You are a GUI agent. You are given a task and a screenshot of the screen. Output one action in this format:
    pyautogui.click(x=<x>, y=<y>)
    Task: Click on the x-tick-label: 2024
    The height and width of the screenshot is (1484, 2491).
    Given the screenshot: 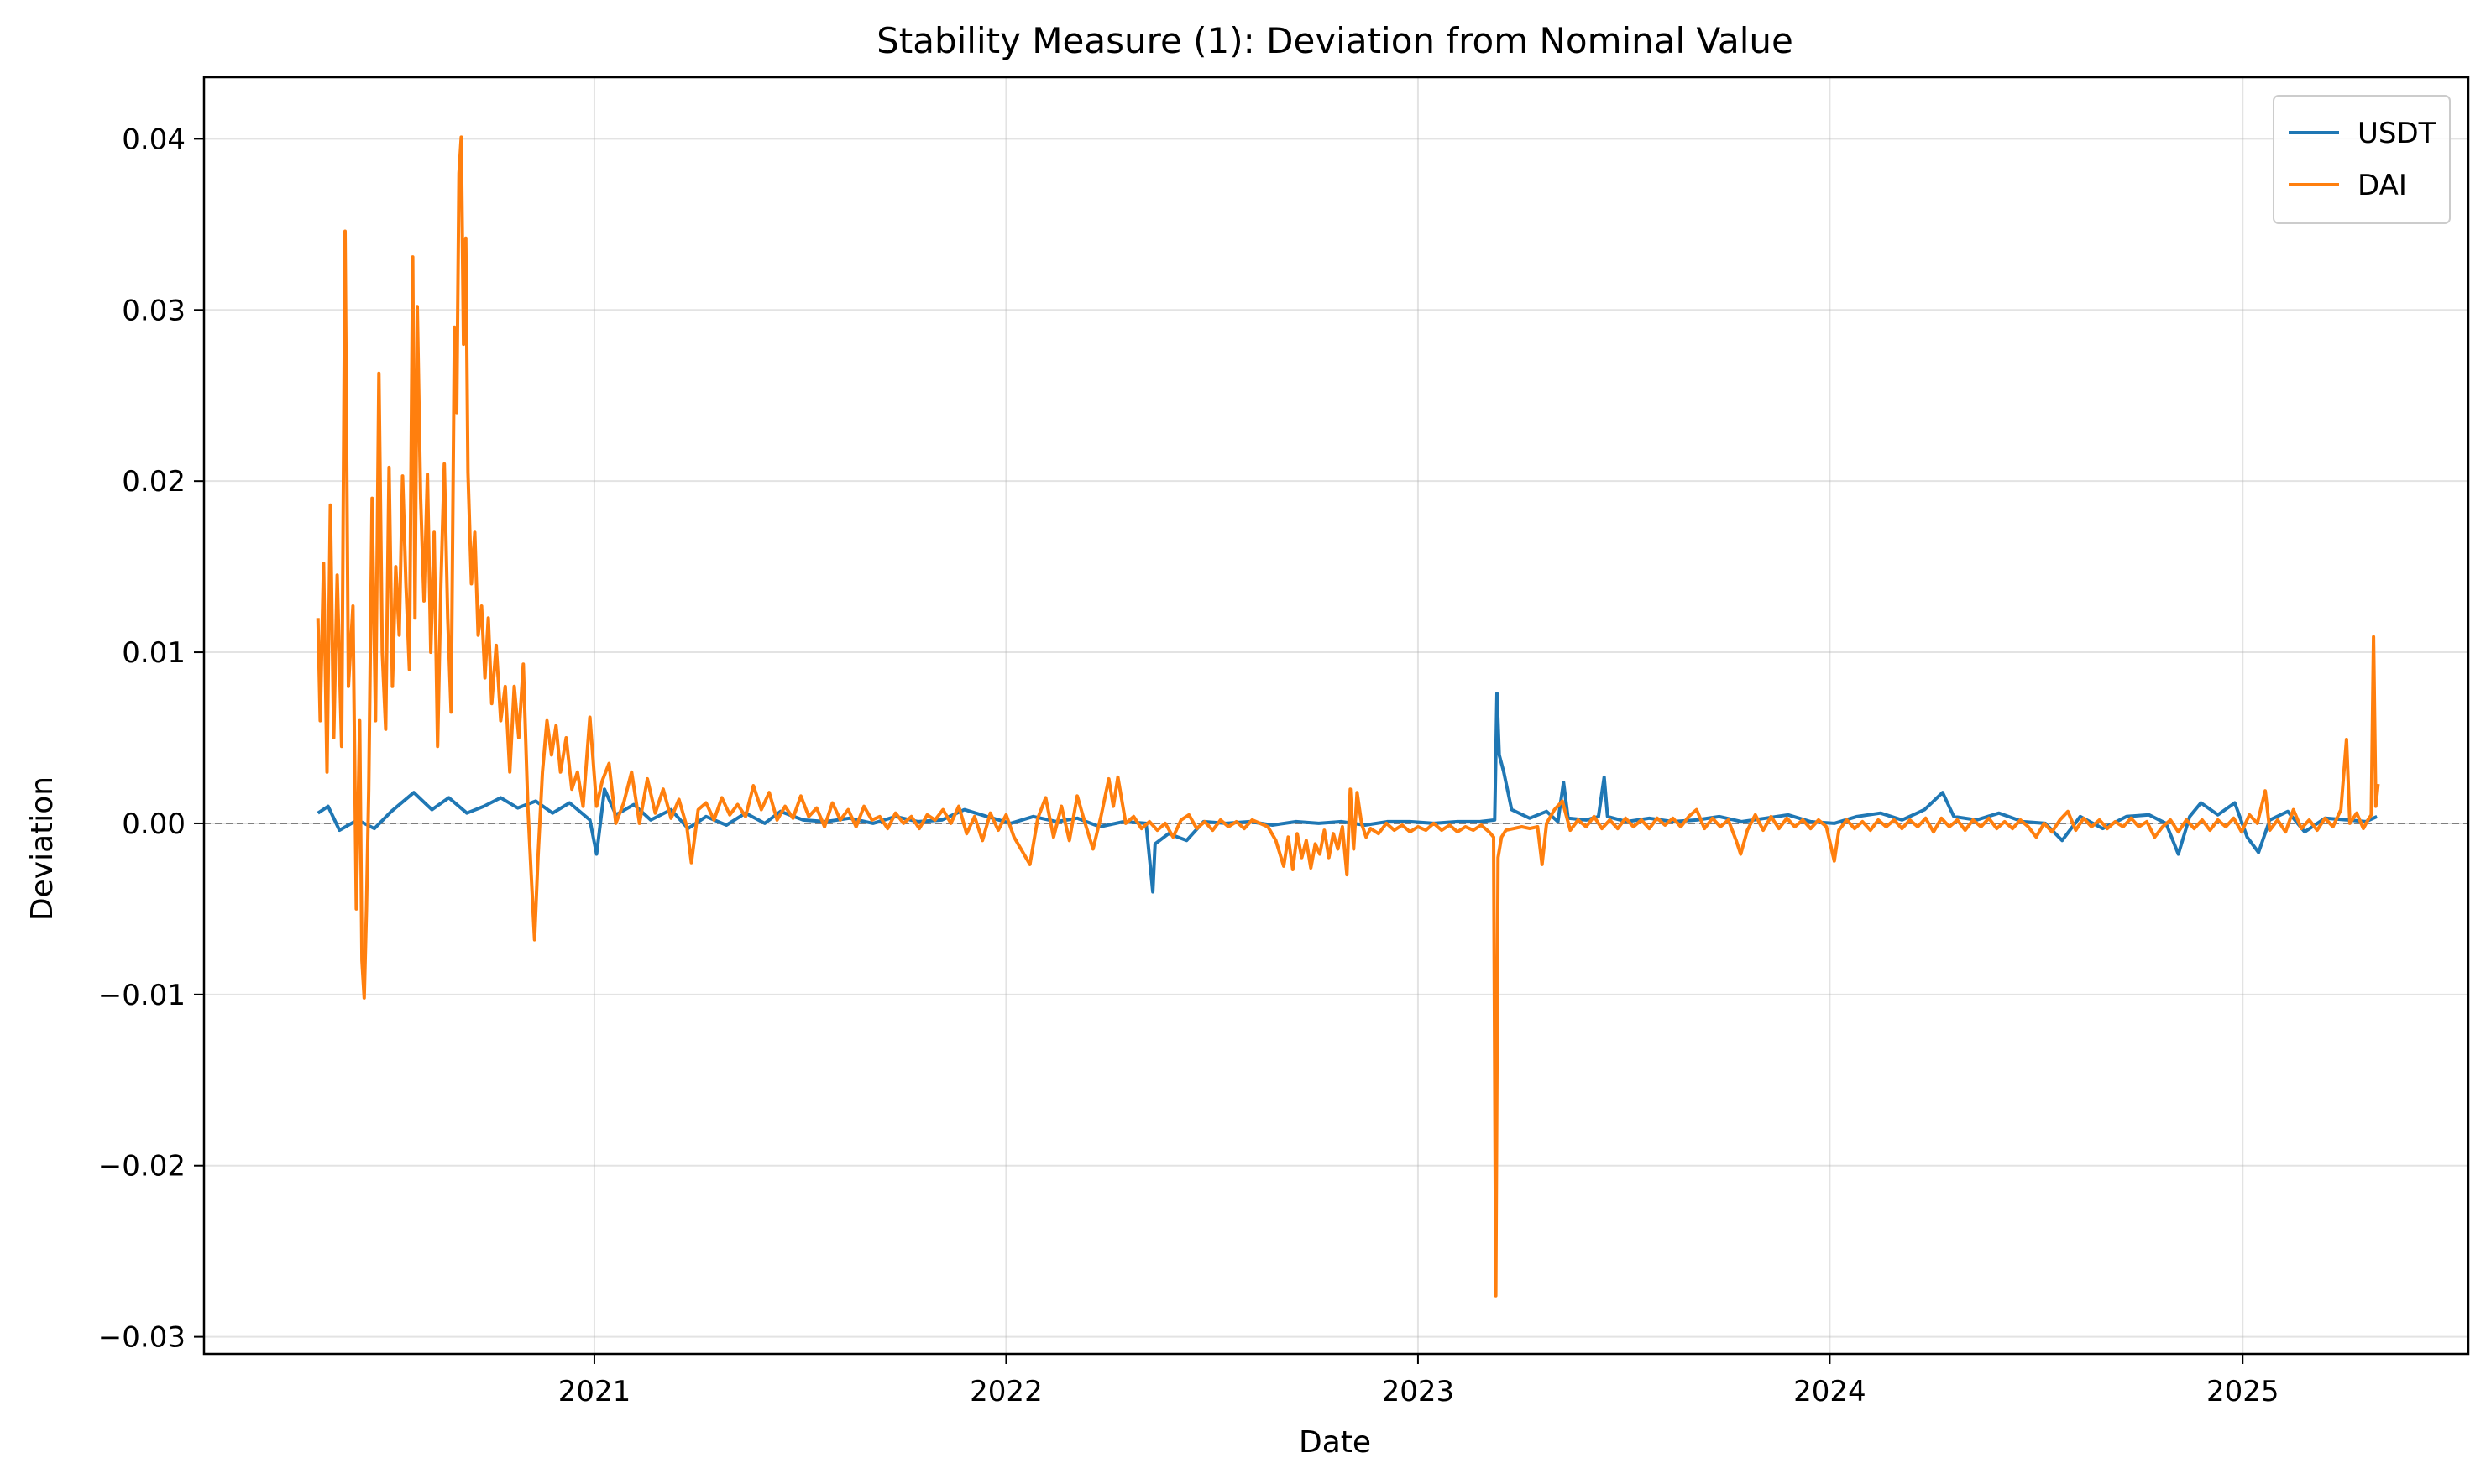 What is the action you would take?
    pyautogui.click(x=1830, y=1391)
    